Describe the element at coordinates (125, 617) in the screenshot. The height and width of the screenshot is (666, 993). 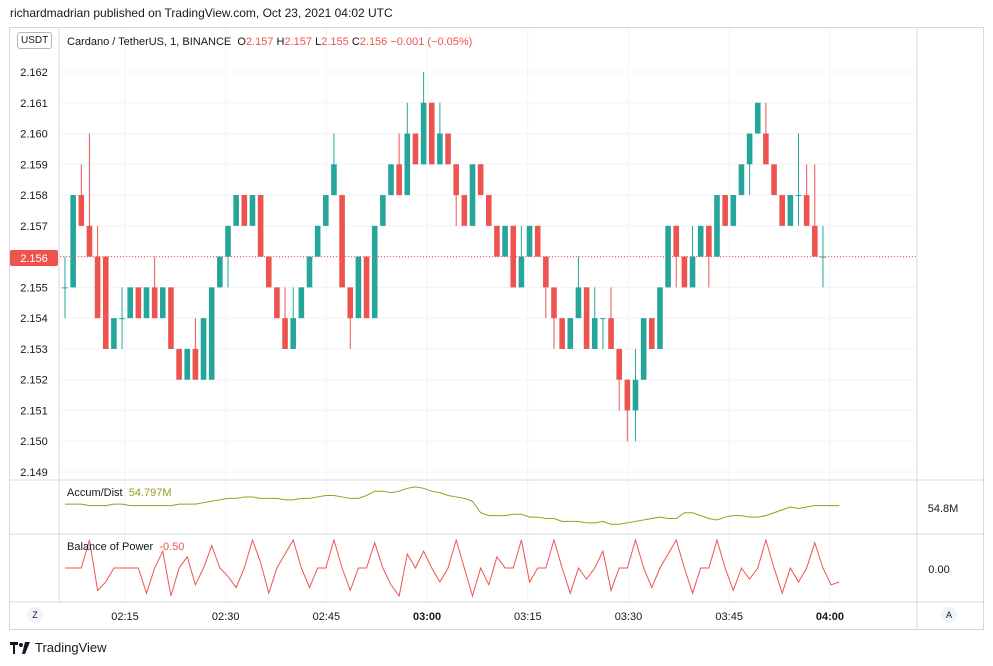
I see `x-tick-label: 02:15` at that location.